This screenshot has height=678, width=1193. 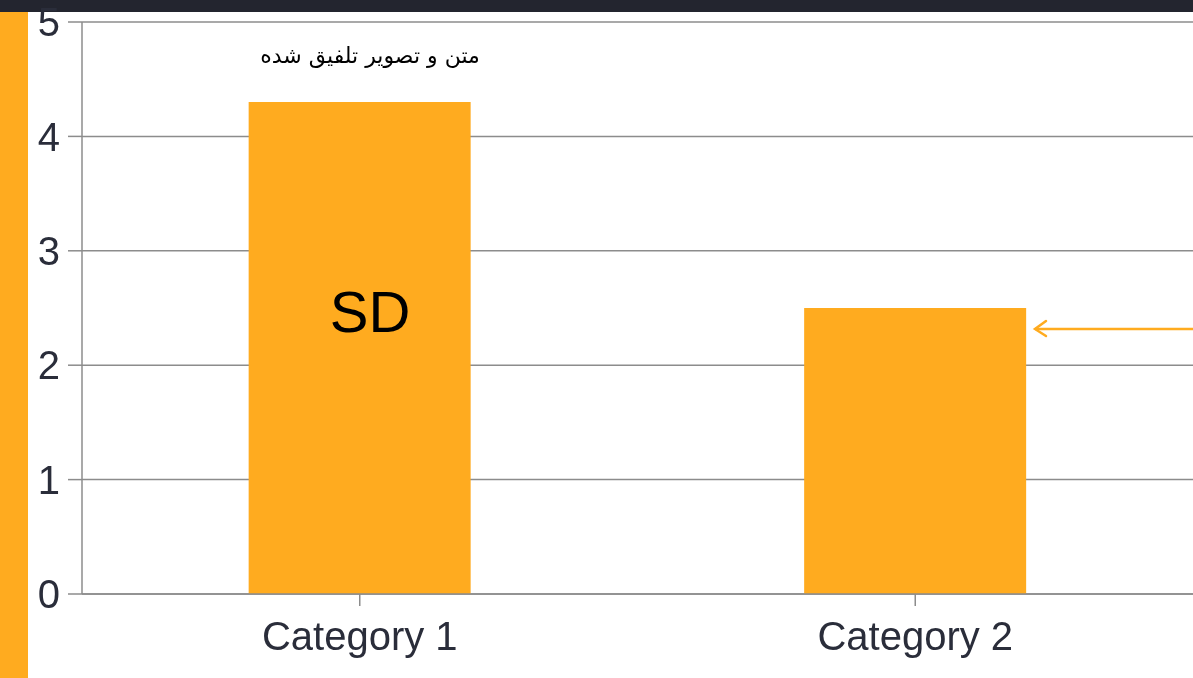 What do you see at coordinates (48, 365) in the screenshot?
I see `y-tick-label: 2` at bounding box center [48, 365].